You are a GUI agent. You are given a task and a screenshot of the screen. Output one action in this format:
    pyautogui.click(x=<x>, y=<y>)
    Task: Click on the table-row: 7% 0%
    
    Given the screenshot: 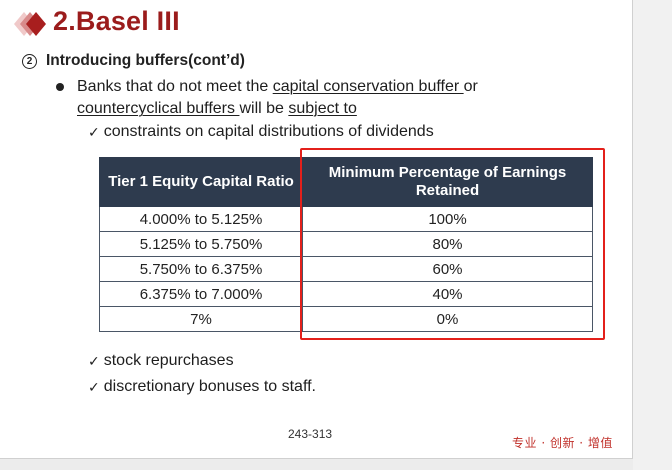 What is the action you would take?
    pyautogui.click(x=346, y=319)
    